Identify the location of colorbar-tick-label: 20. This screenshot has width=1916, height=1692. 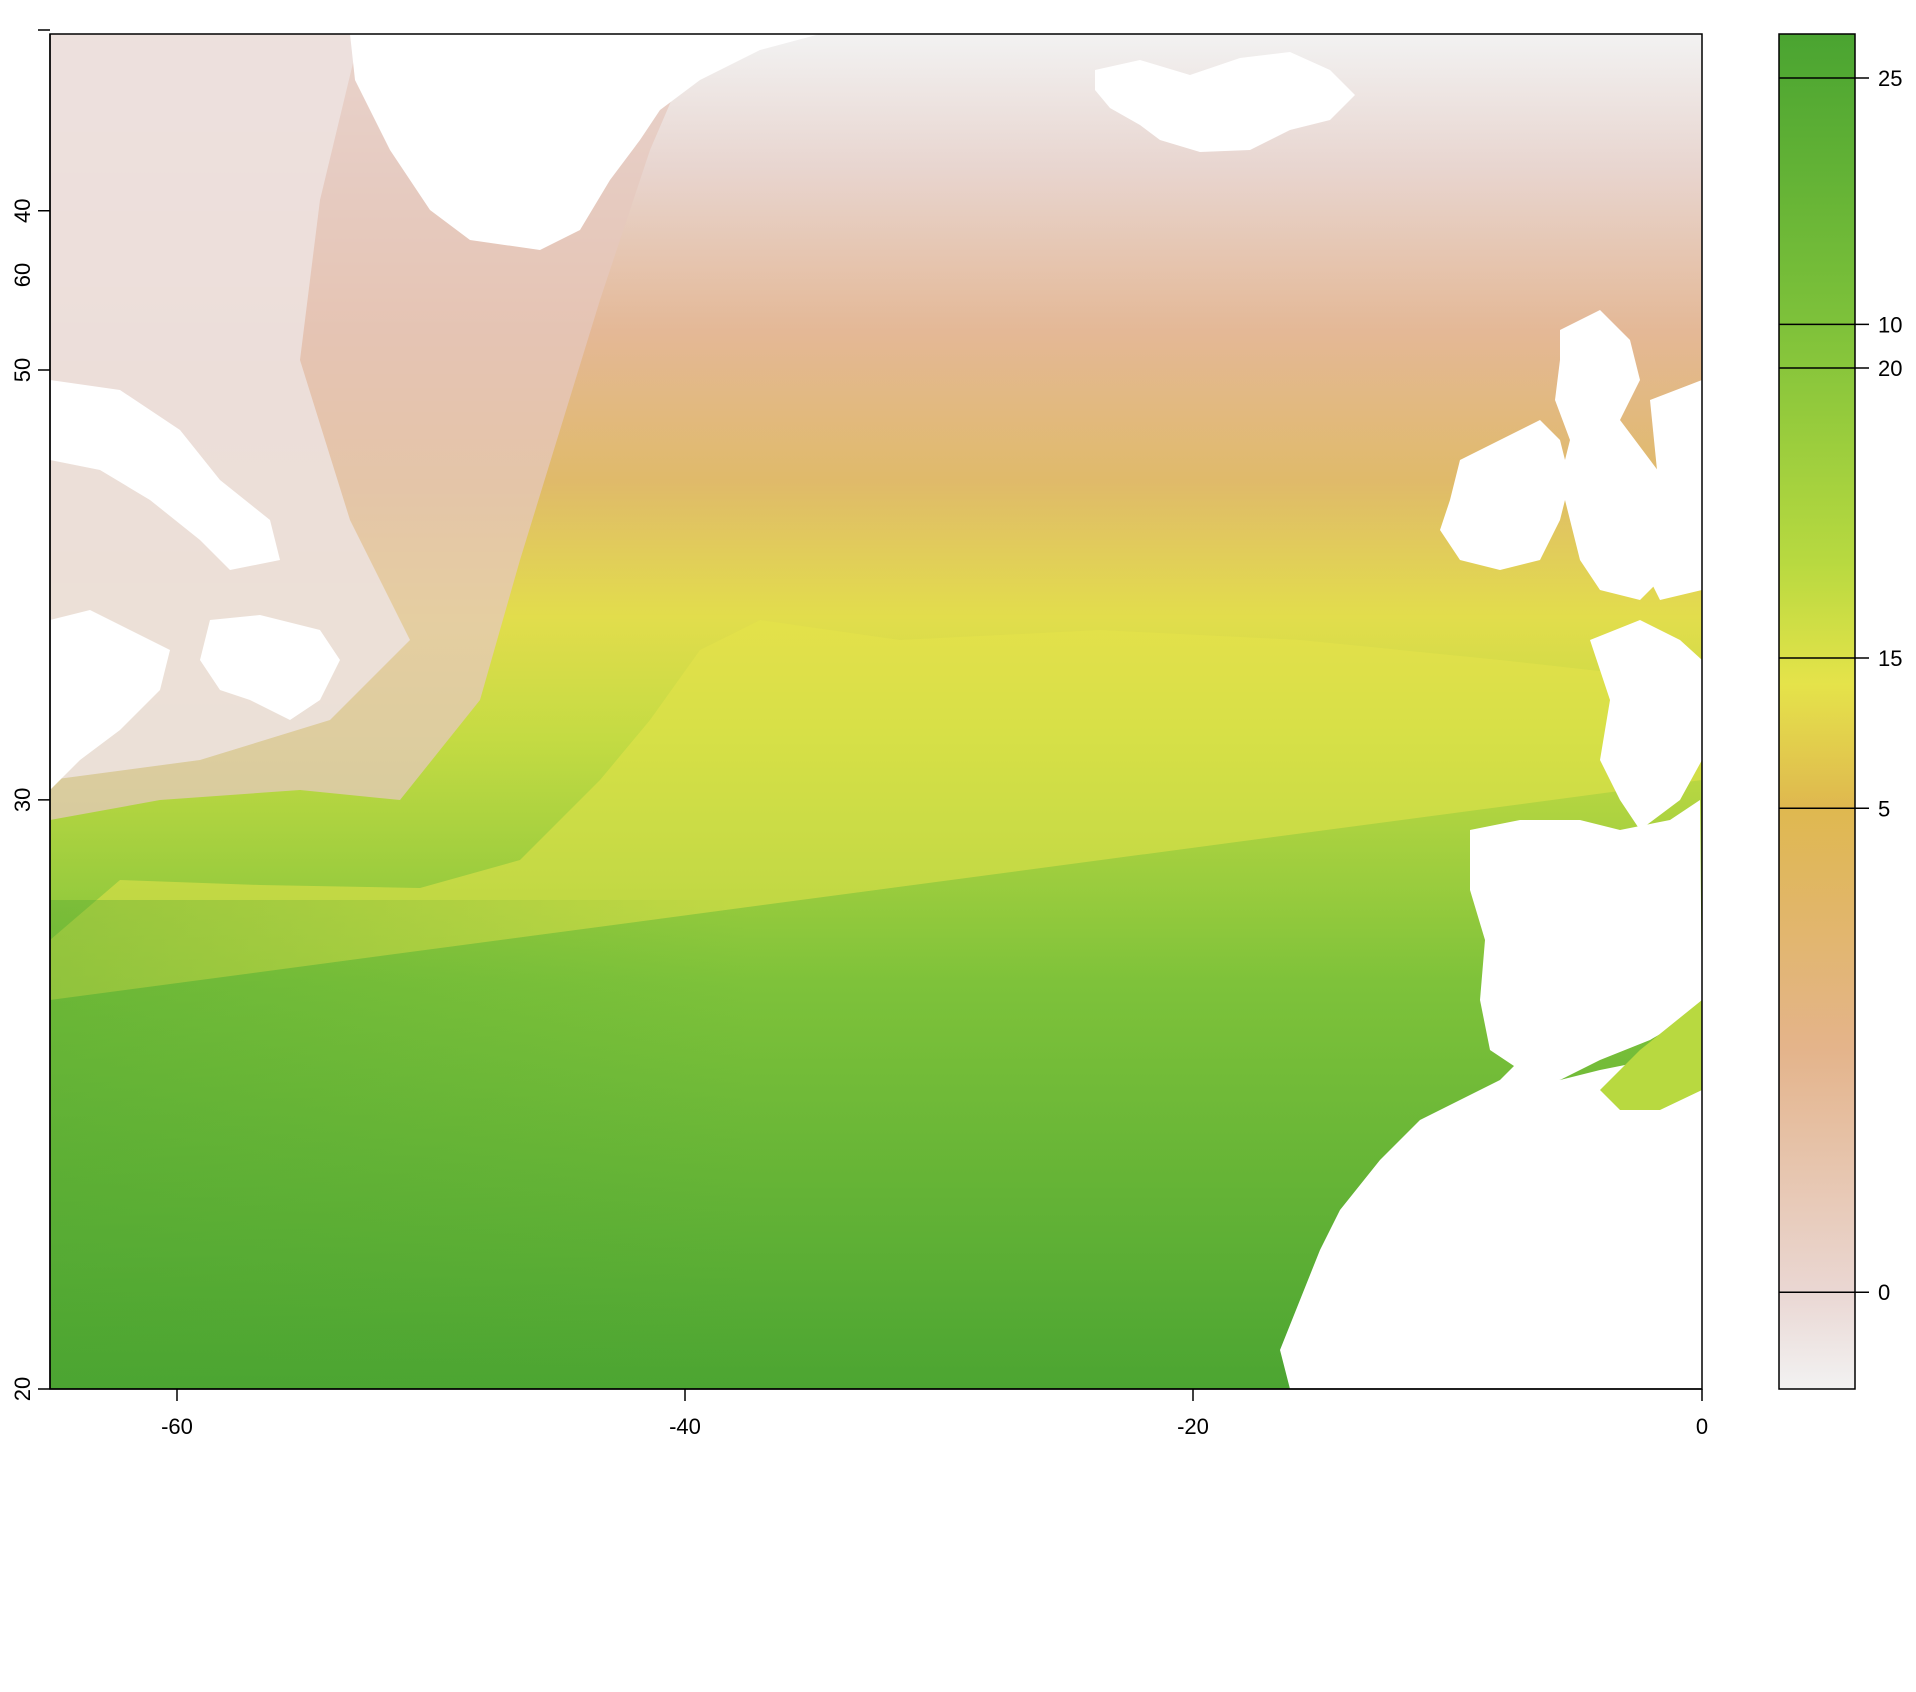
(1890, 368).